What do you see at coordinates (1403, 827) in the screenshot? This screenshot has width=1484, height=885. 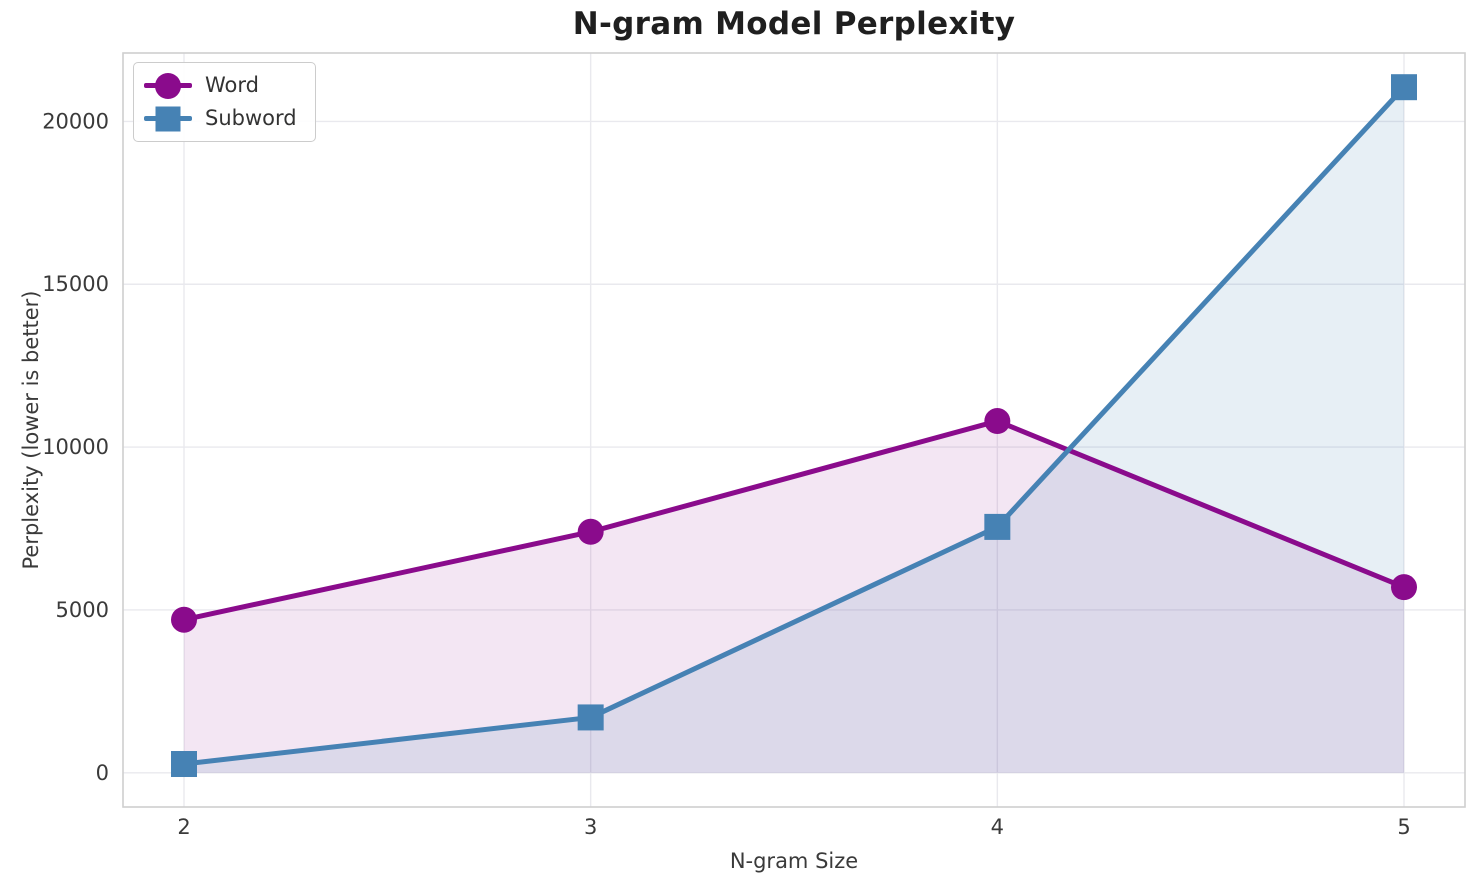 I see `x-tick-label: 5` at bounding box center [1403, 827].